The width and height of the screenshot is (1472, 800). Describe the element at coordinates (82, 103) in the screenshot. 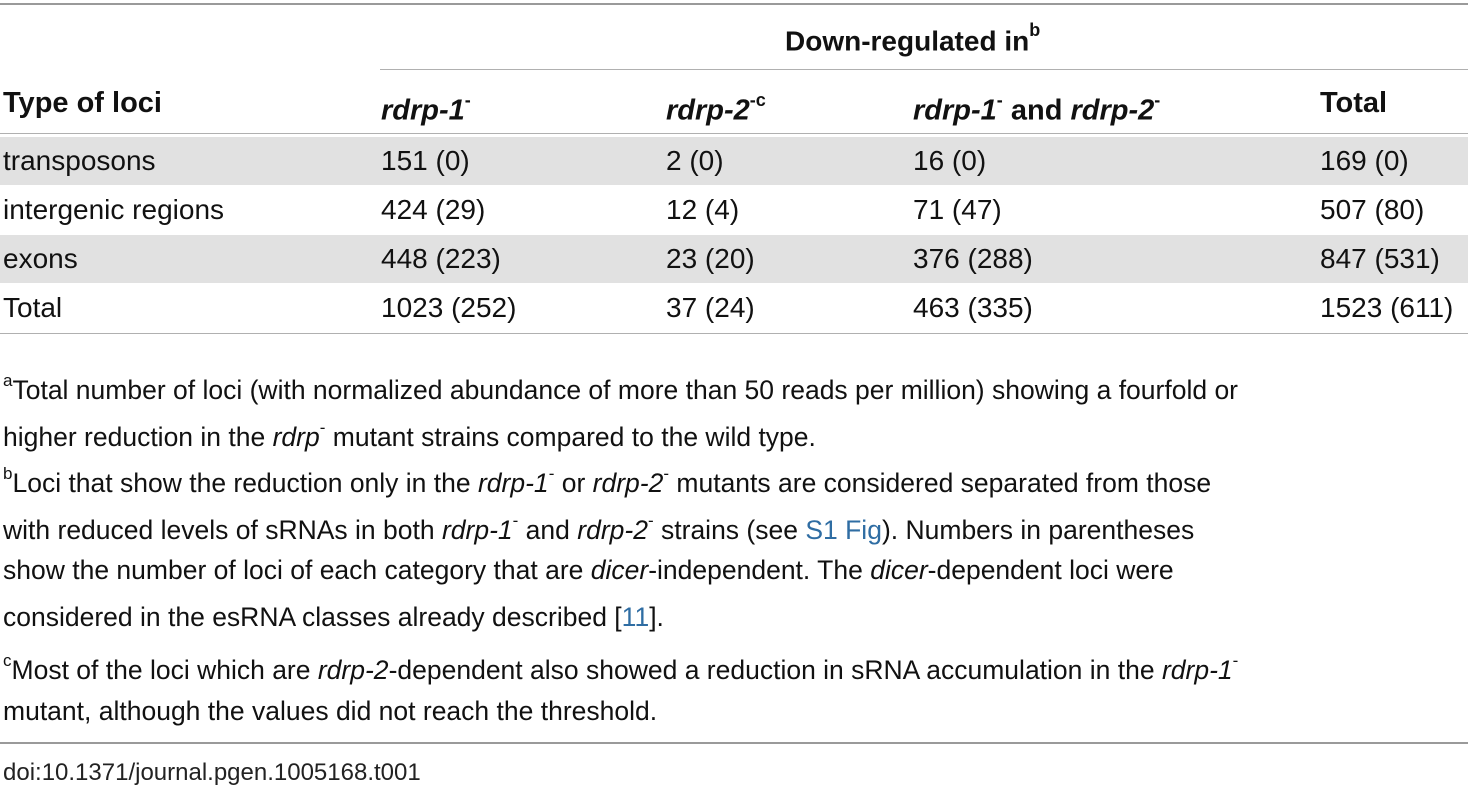

I see `header-type-of-loci: Type of loci` at that location.